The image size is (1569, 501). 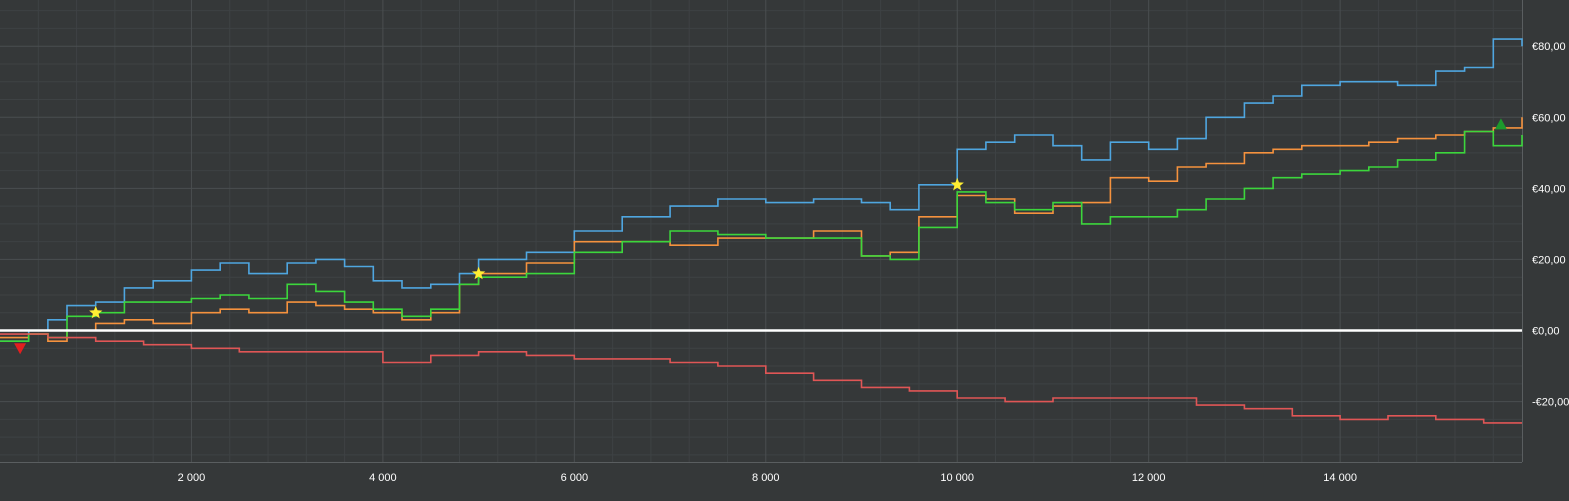 What do you see at coordinates (1549, 260) in the screenshot?
I see `y-tick-label: €20,00` at bounding box center [1549, 260].